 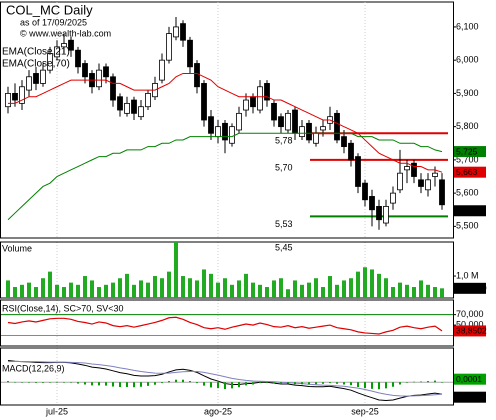 I want to click on y-tick-label: 50,000, so click(x=470, y=324).